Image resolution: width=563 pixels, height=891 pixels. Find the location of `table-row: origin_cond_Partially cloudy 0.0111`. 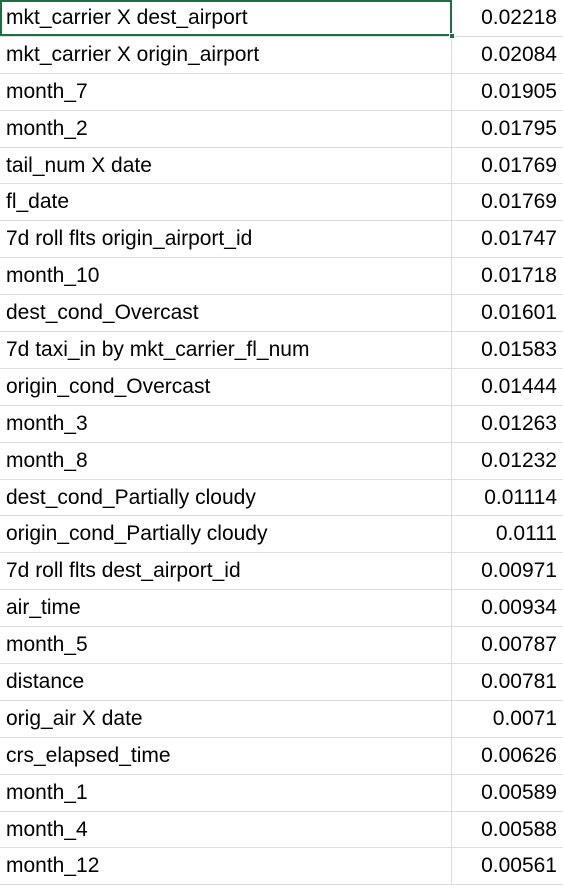

table-row: origin_cond_Partially cloudy 0.0111 is located at coordinates (281, 535).